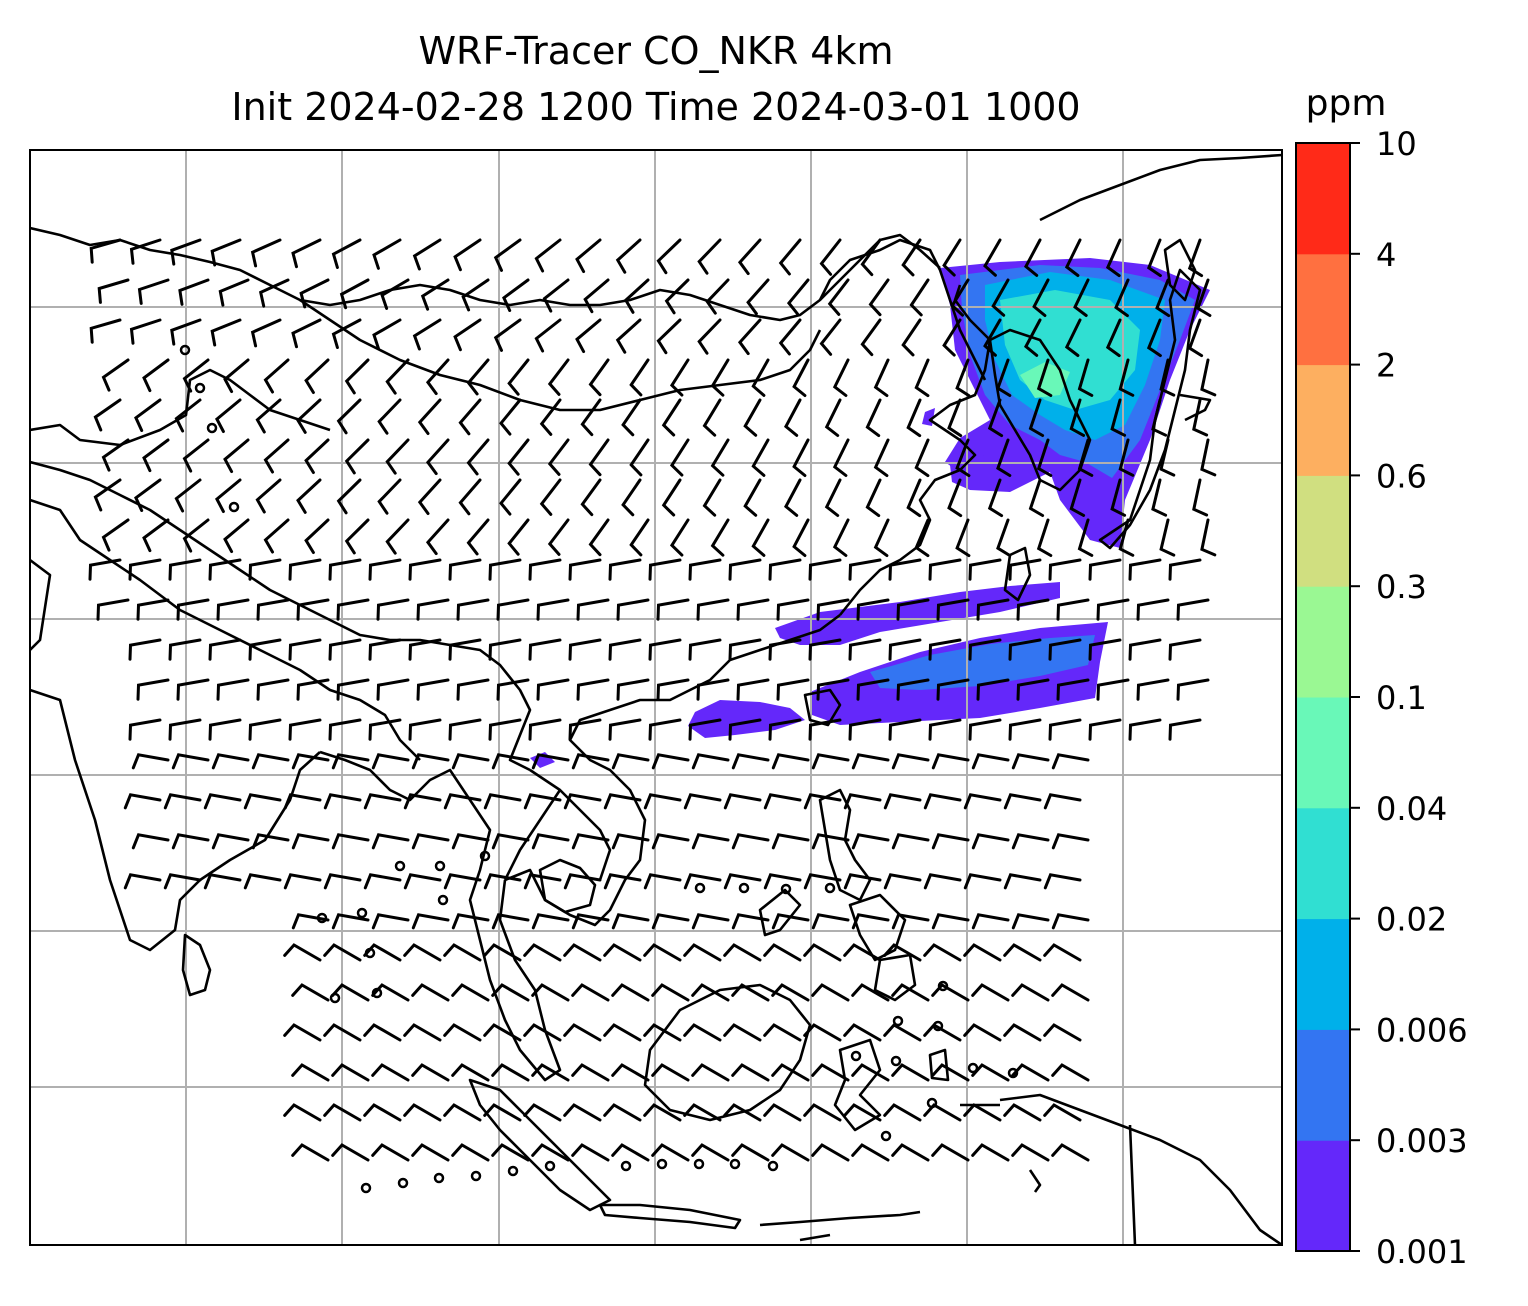  I want to click on colorbar-tick-label: 0.003, so click(1422, 1141).